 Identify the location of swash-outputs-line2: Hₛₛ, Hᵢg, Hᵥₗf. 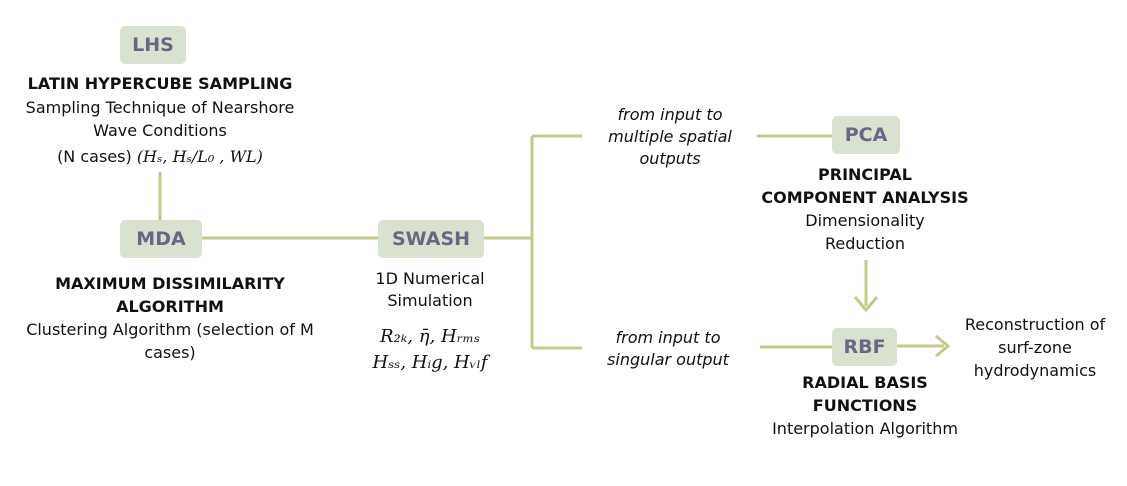
(430, 362).